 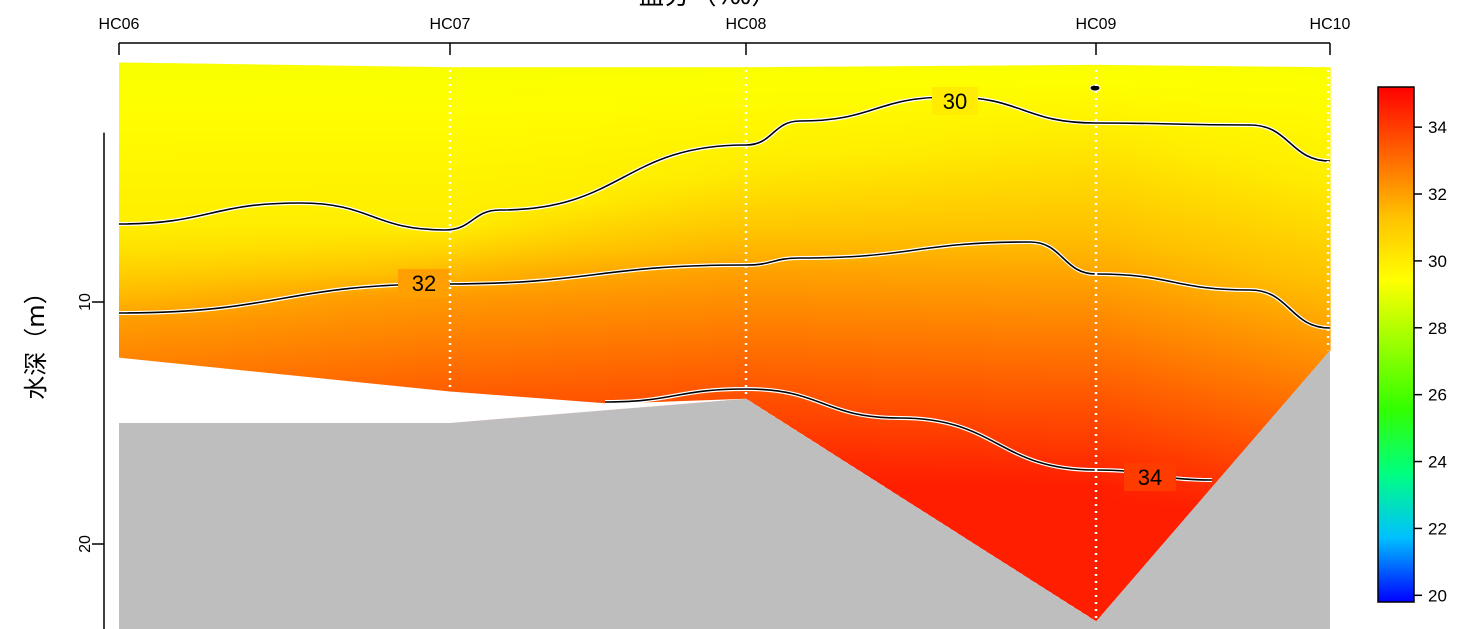 I want to click on y-axis: 10 20, so click(x=91, y=380).